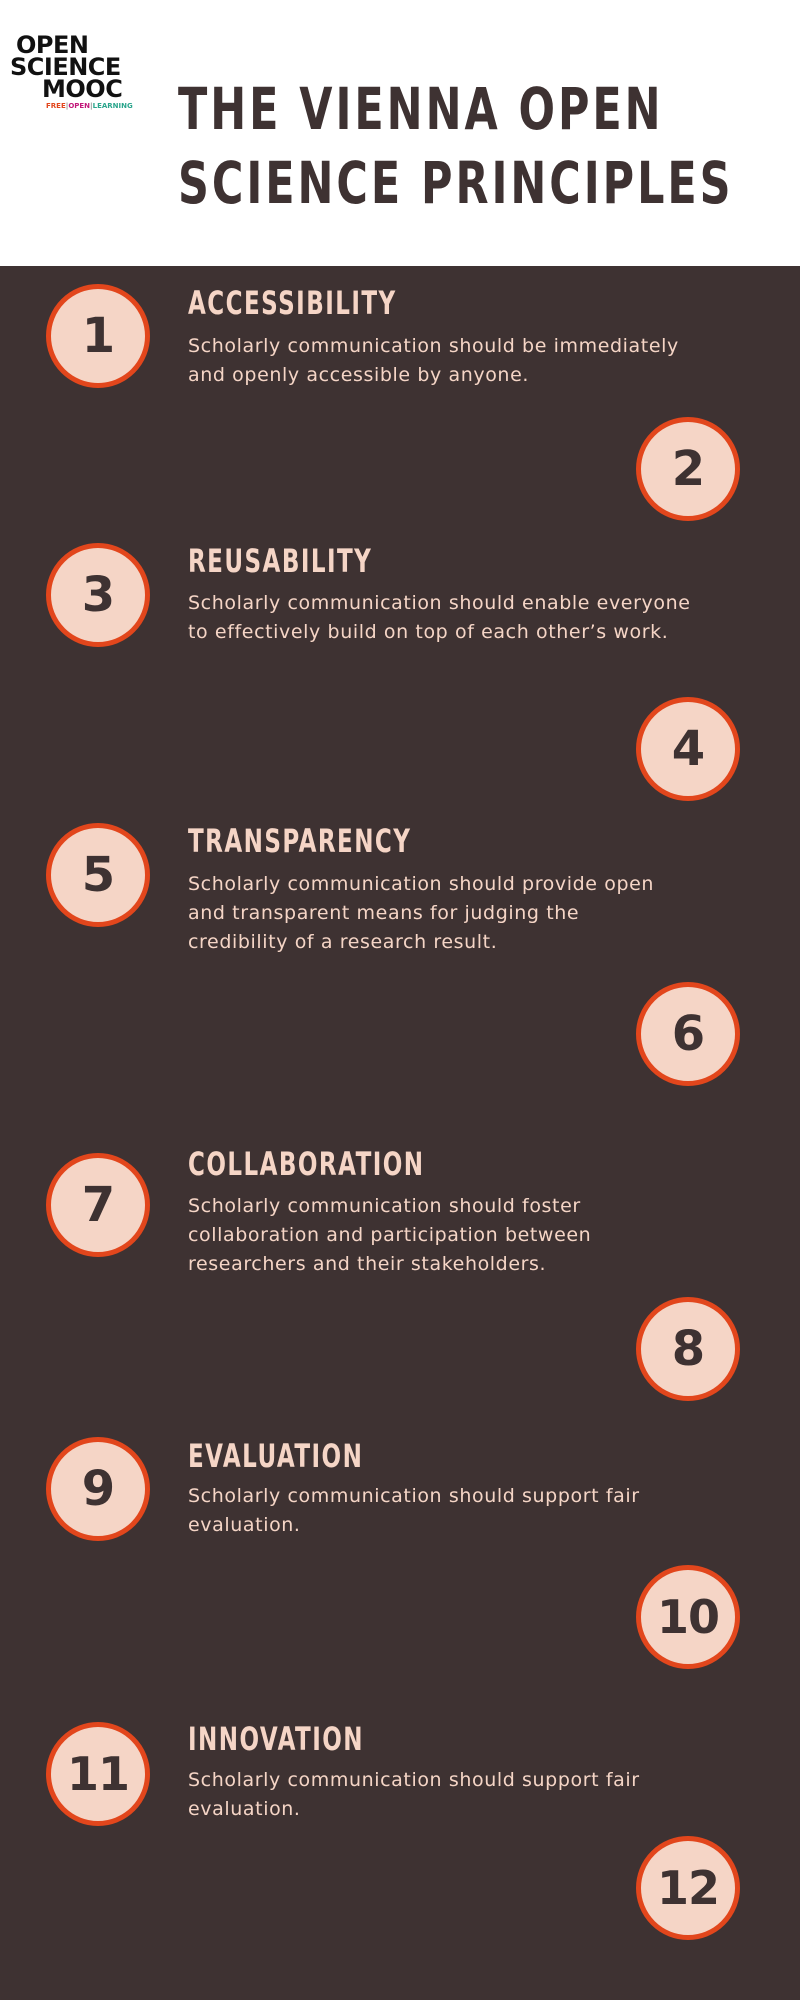 This screenshot has width=800, height=2000. I want to click on open-science-mooc-logo: OPEN SCIENCE MOOC FREE|OPEN|LEARNING, so click(72, 71).